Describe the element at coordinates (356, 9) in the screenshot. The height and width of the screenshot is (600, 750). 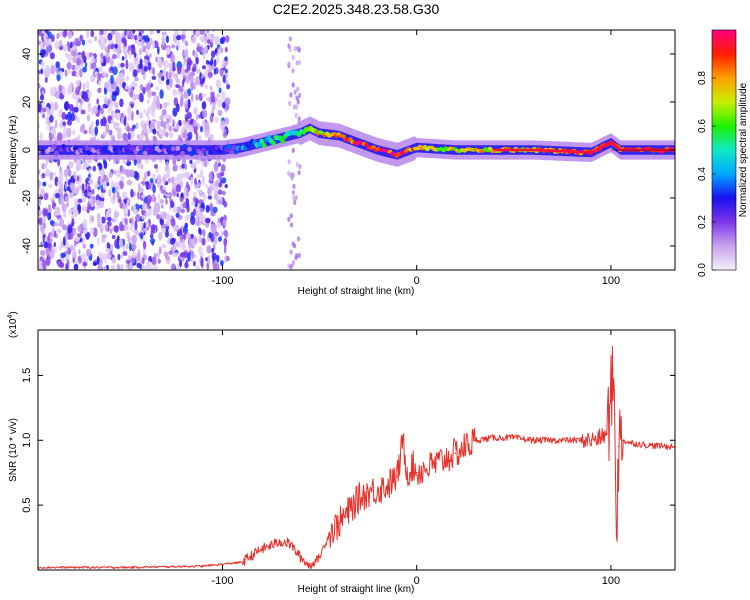
I see `chart-title: C2E2.2025.348.23.58.G30` at that location.